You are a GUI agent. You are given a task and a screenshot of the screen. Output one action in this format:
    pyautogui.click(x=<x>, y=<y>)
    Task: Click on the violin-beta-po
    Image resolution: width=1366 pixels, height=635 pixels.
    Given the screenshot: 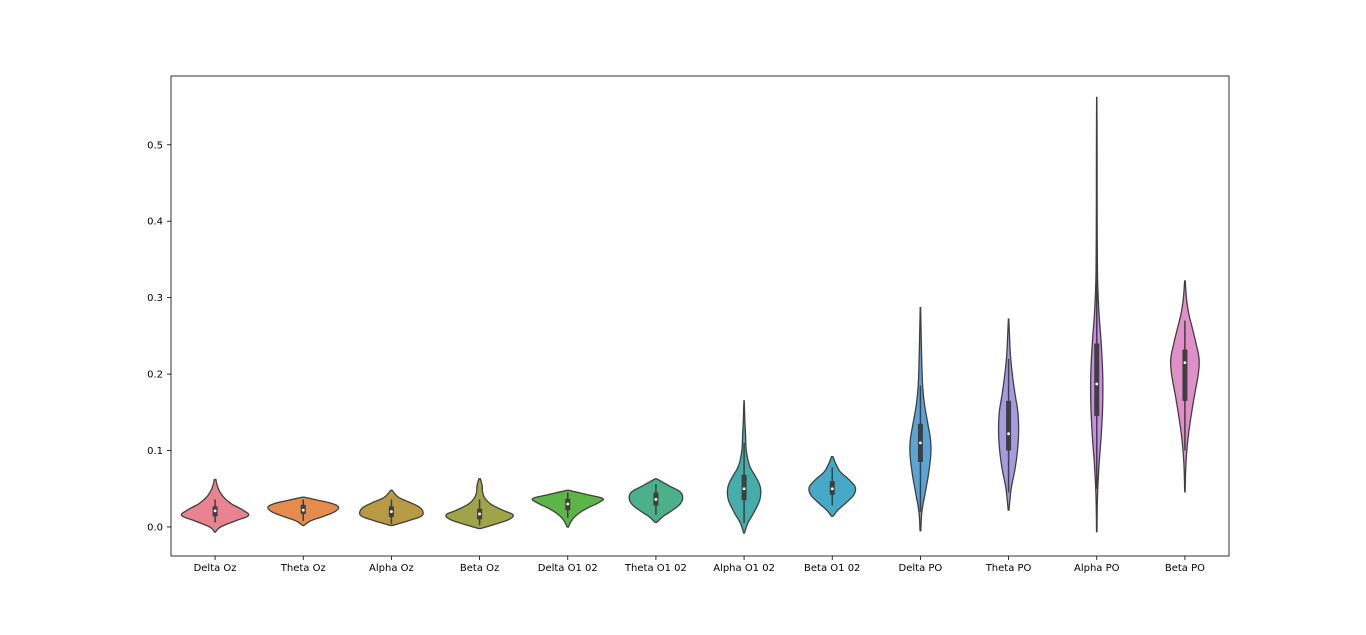 What is the action you would take?
    pyautogui.click(x=1184, y=386)
    